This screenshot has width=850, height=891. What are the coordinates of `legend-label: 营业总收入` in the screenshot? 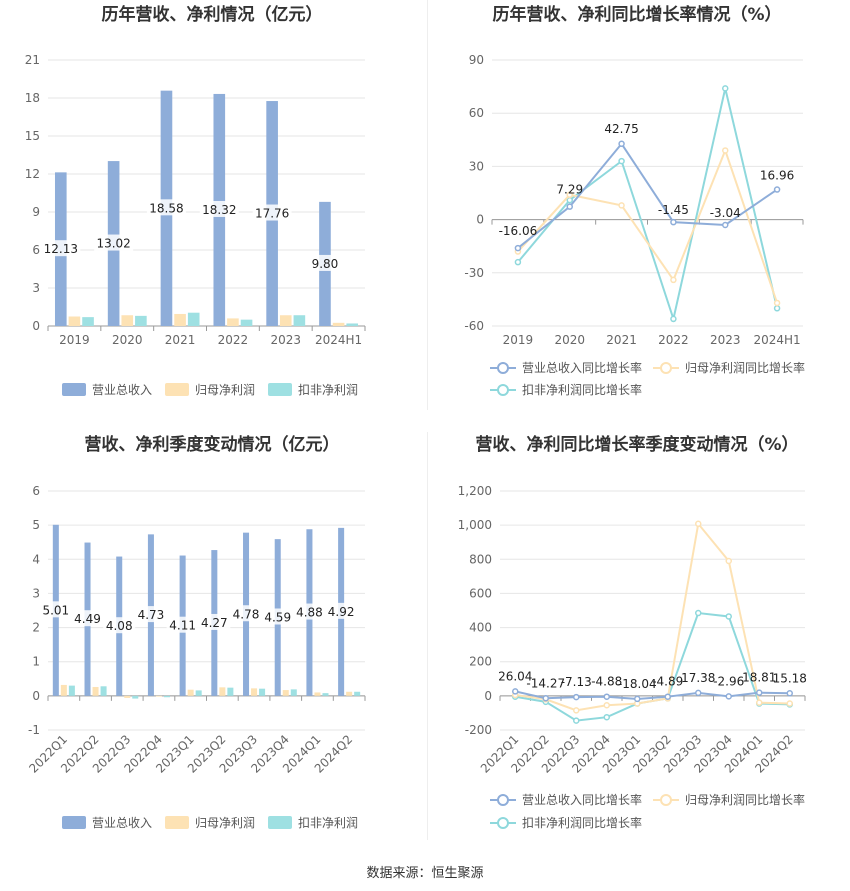 It's located at (122, 390).